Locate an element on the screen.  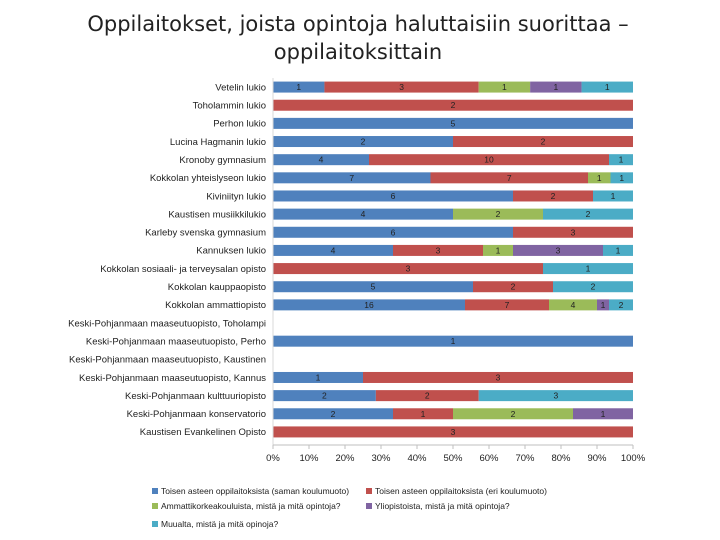
category-label: Kaustisen Evankelinen Opisto is located at coordinates (203, 432).